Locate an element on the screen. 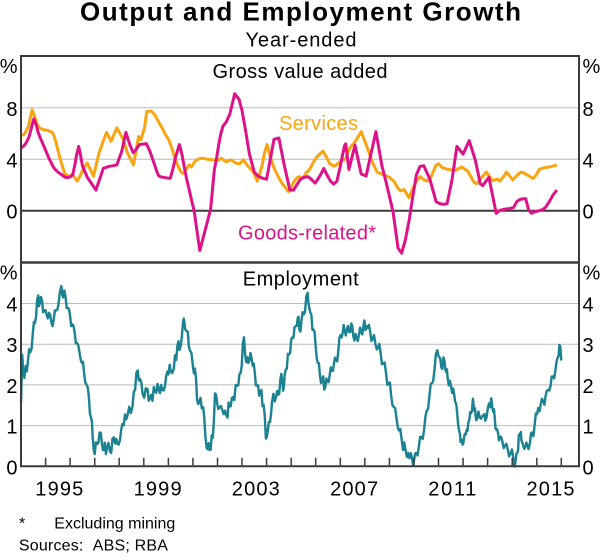 This screenshot has width=600, height=560. svg-text: 1995 is located at coordinates (59, 490).